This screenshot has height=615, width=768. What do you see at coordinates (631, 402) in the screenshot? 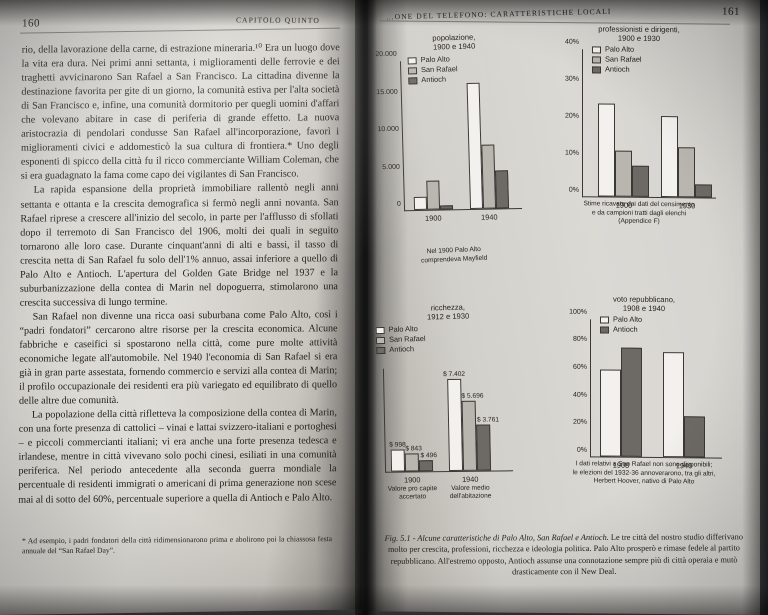
I see `bar-1908-antioch` at bounding box center [631, 402].